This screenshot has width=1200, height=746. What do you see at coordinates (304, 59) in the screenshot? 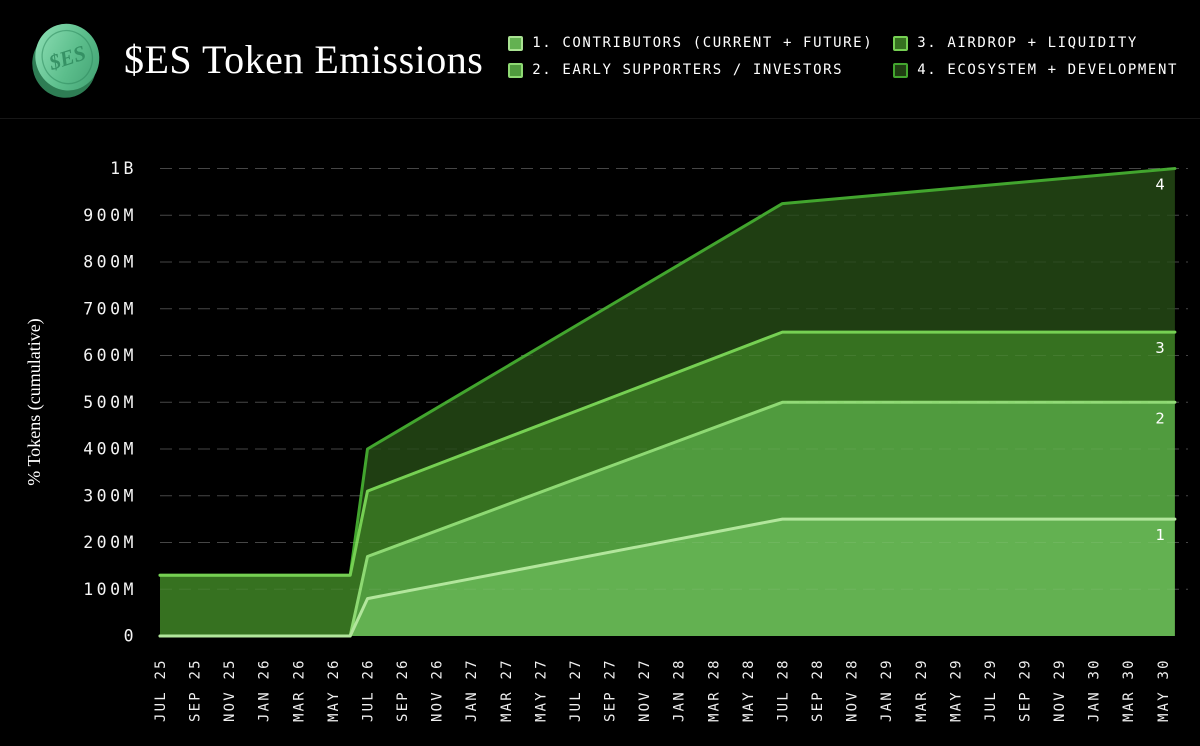
I see `page-title: $ES Token Emissions` at bounding box center [304, 59].